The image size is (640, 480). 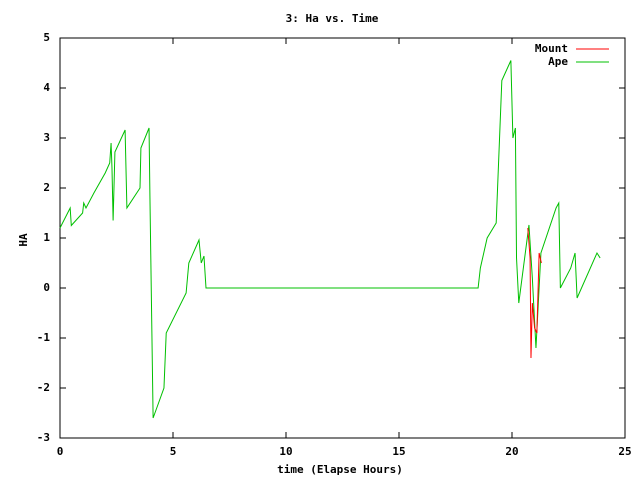 I want to click on x-axis-label: time (Elapse Hours), so click(x=340, y=469).